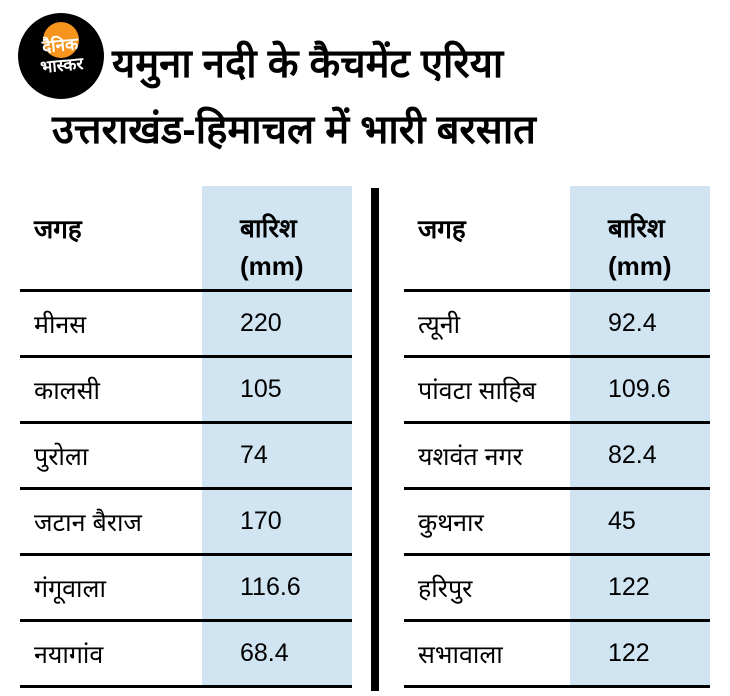  I want to click on table-row: पुरोला 74, so click(186, 457).